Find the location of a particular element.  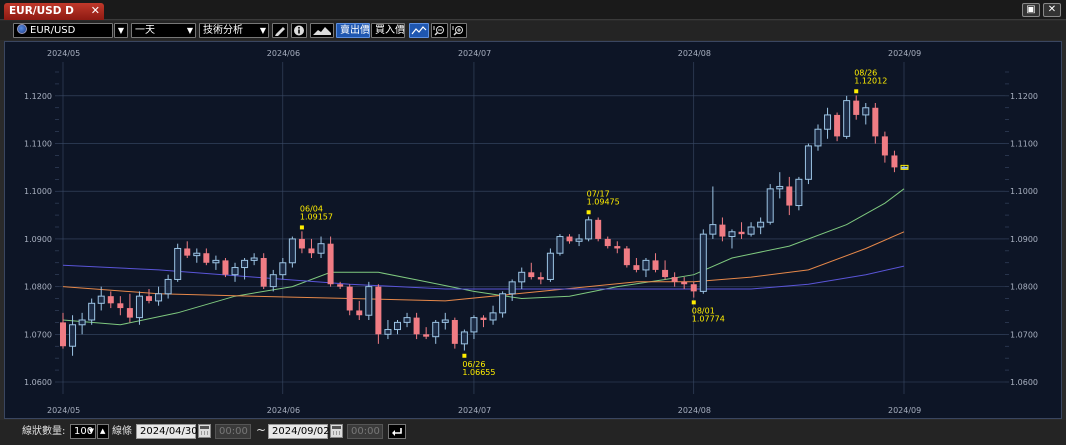

mountain-chart-icon is located at coordinates (322, 30).